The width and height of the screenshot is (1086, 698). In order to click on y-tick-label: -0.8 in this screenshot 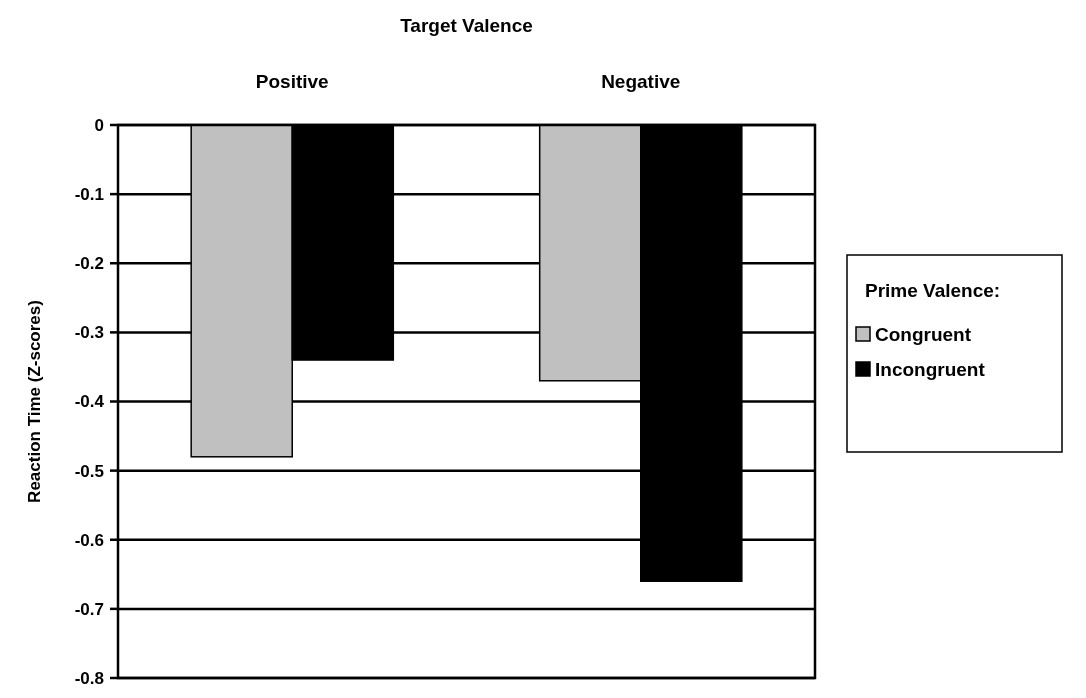, I will do `click(89, 678)`.